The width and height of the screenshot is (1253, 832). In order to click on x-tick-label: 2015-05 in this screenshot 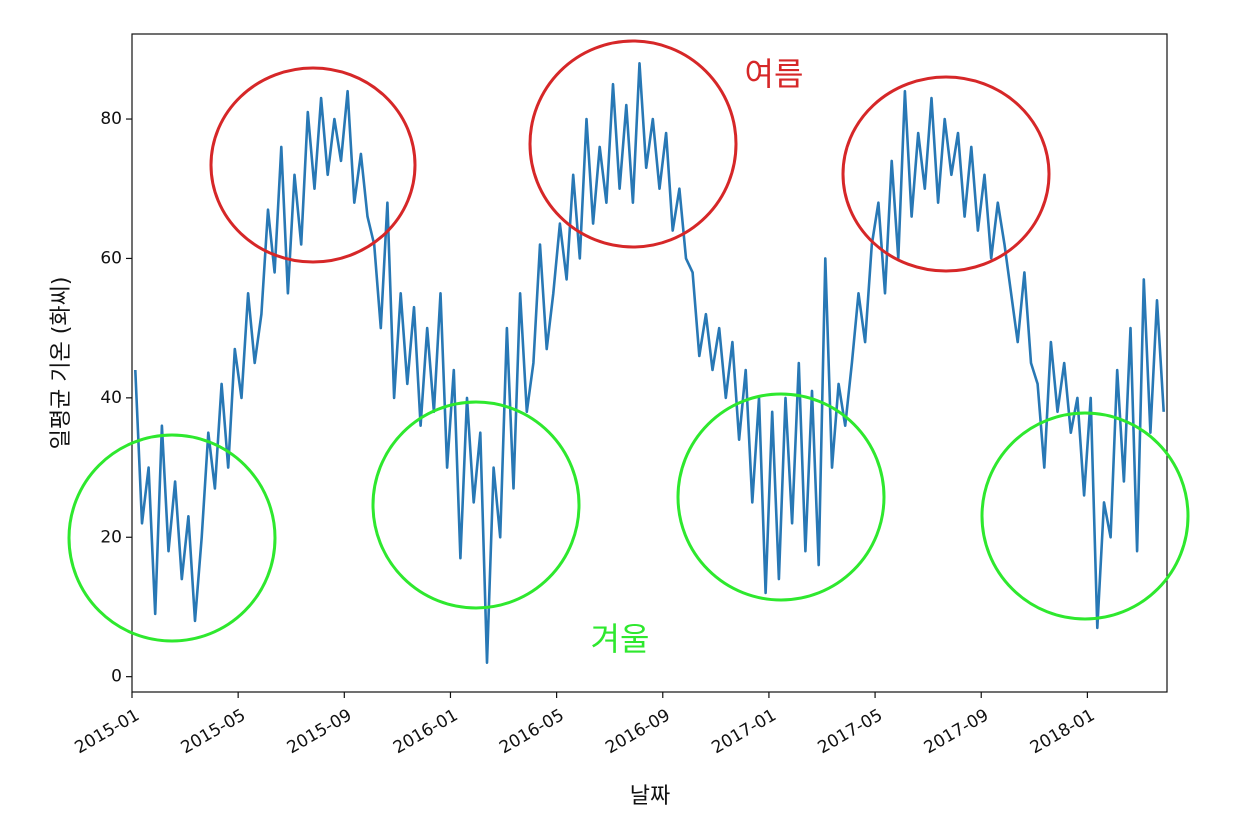, I will do `click(214, 731)`.